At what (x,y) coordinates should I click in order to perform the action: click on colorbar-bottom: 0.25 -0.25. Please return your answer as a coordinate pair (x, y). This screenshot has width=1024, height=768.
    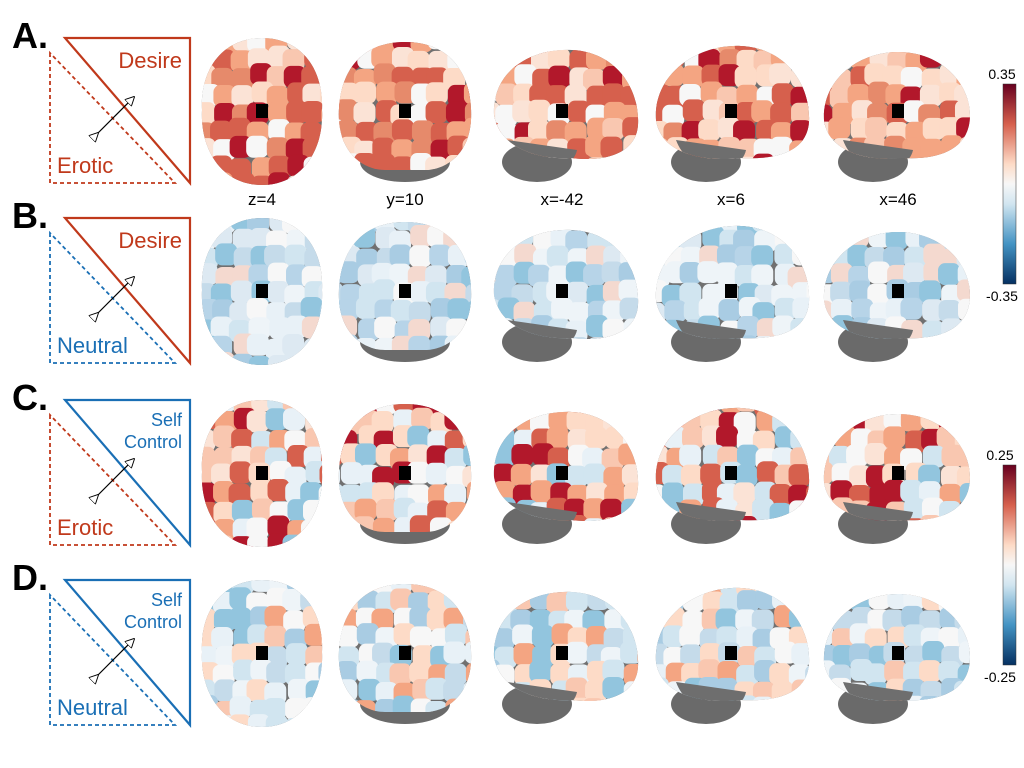
    Looking at the image, I should click on (1000, 566).